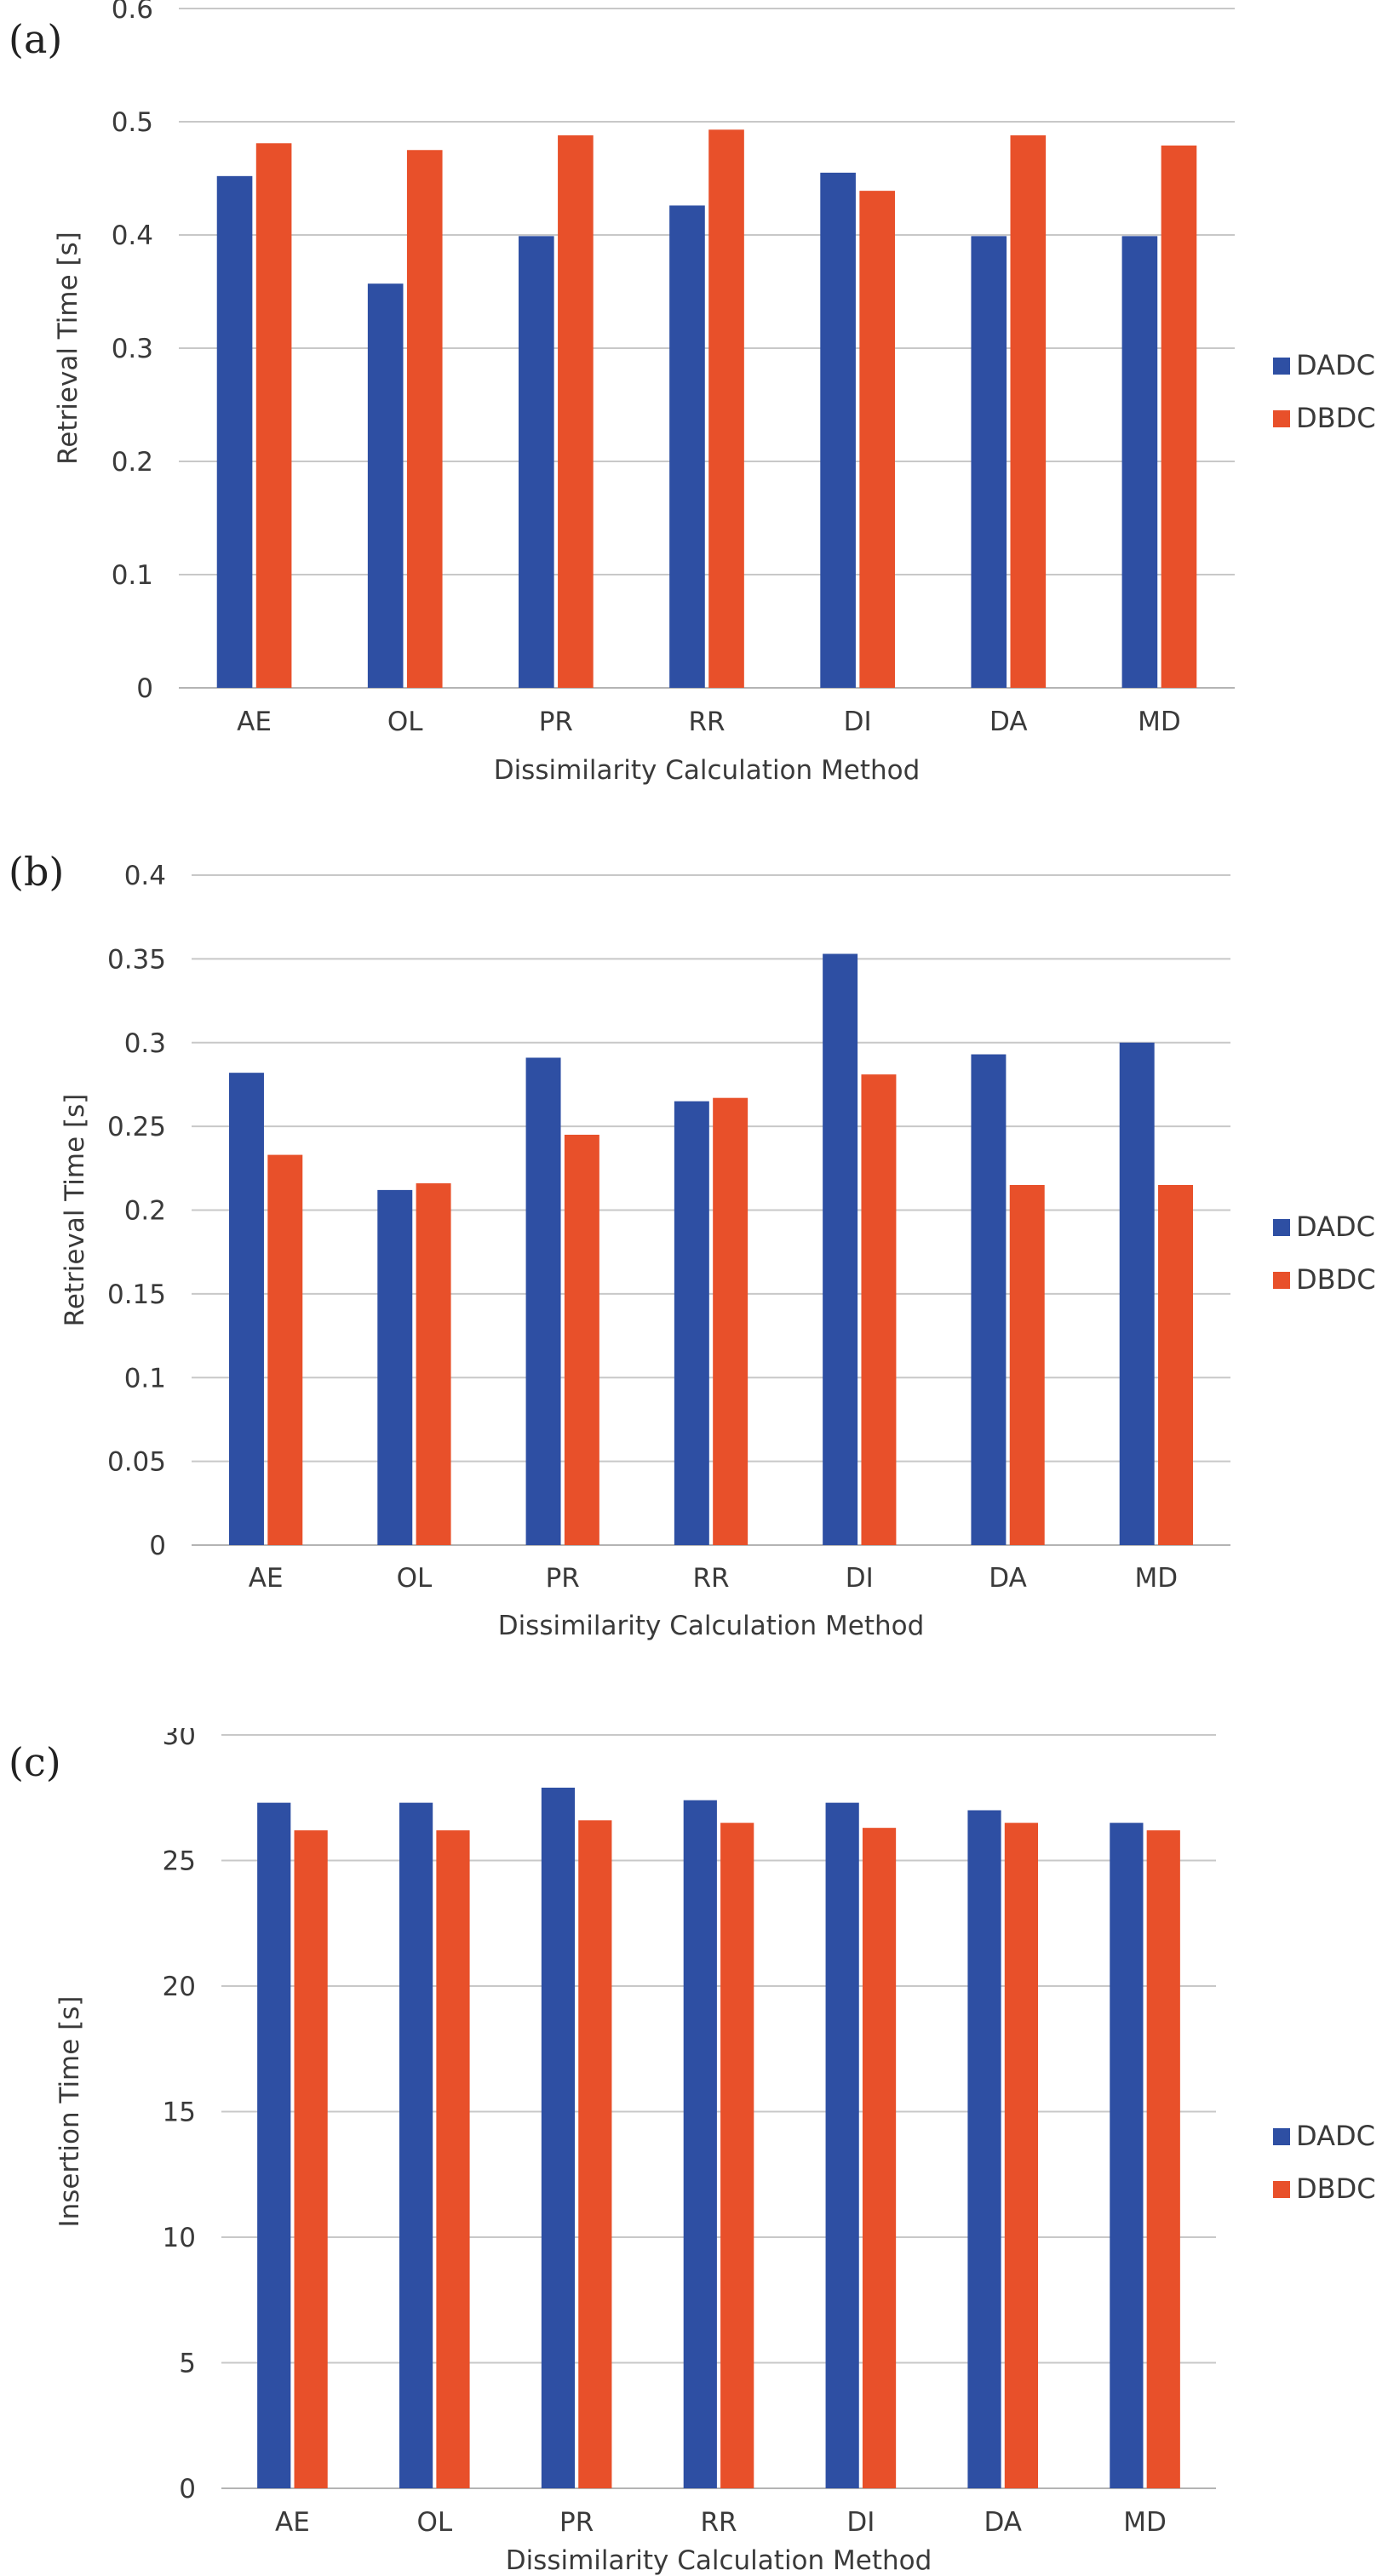 Image resolution: width=1388 pixels, height=2576 pixels. What do you see at coordinates (69, 2111) in the screenshot?
I see `y-axis-title: Insertion Time [s]` at bounding box center [69, 2111].